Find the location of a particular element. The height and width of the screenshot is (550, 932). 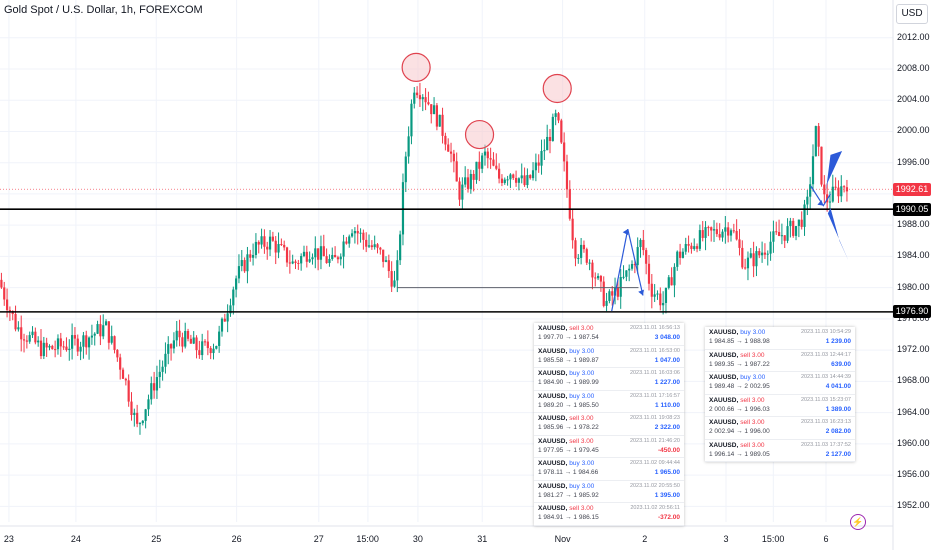

trade-pnl: 1 227.00 is located at coordinates (667, 382).